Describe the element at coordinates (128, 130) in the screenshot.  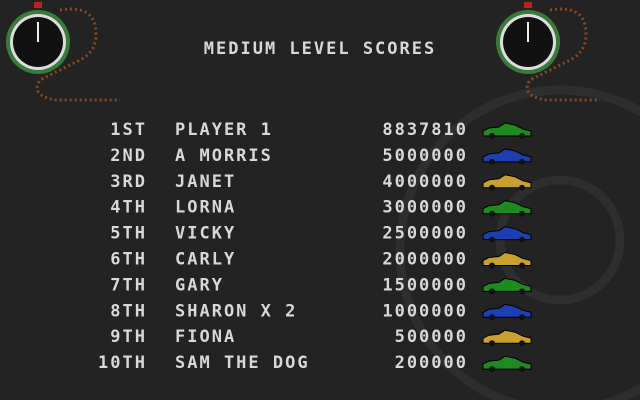
I see `rank: 1ST` at that location.